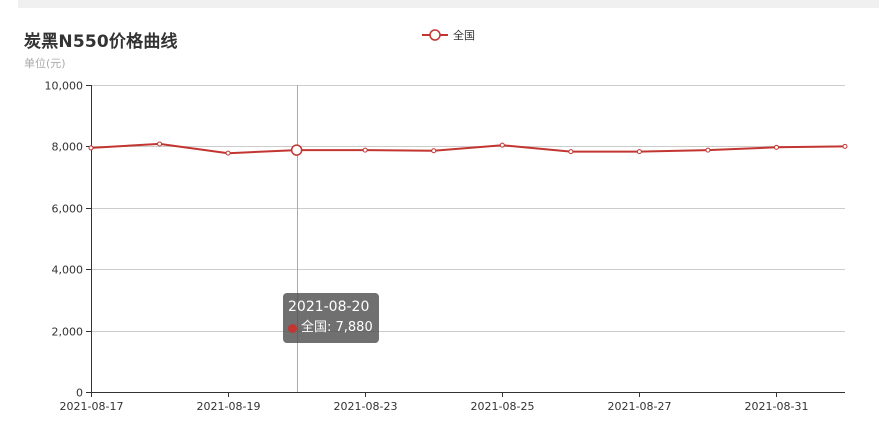 The width and height of the screenshot is (879, 429). I want to click on x-tick-label: 2021-08-17, so click(92, 406).